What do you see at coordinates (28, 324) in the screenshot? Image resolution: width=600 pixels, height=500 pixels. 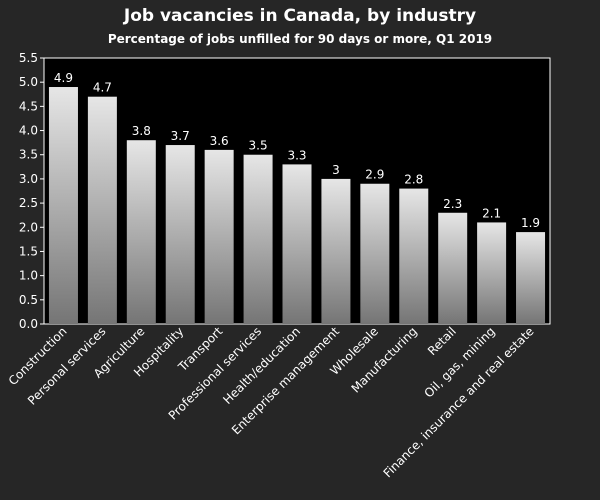 I see `y-tick-label: 0.0` at bounding box center [28, 324].